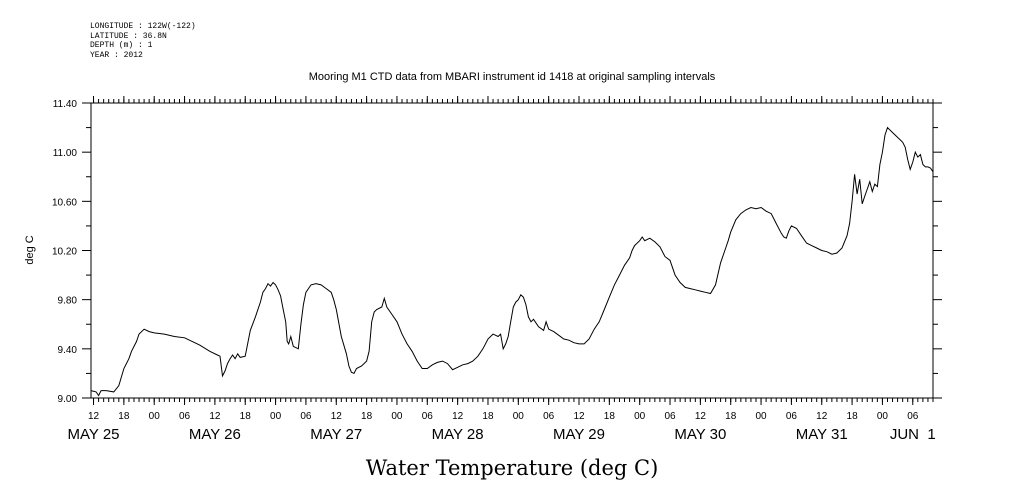  Describe the element at coordinates (68, 301) in the screenshot. I see `y-tick-label: 9.80` at that location.